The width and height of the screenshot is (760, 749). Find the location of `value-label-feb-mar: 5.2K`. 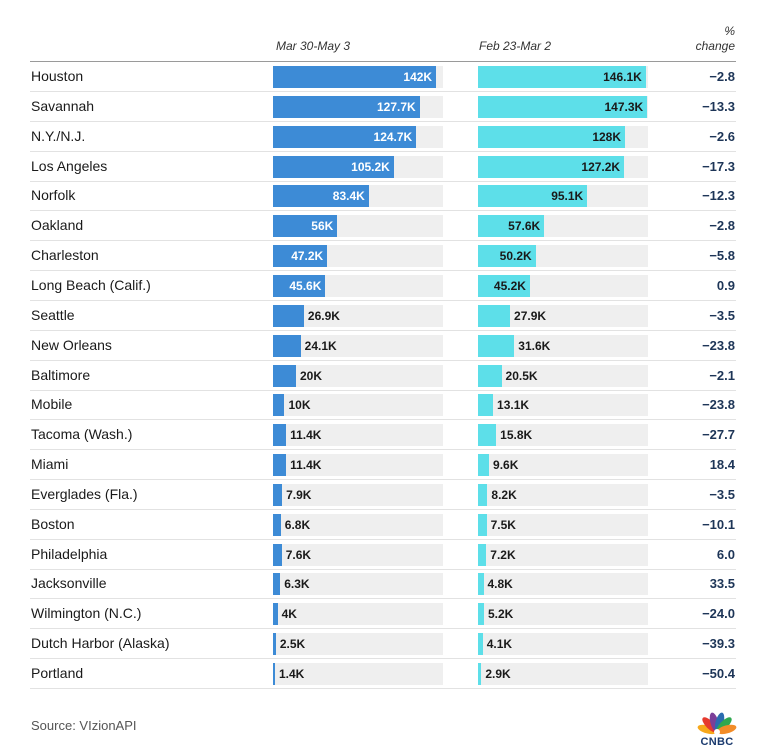

value-label-feb-mar: 5.2K is located at coordinates (500, 614).